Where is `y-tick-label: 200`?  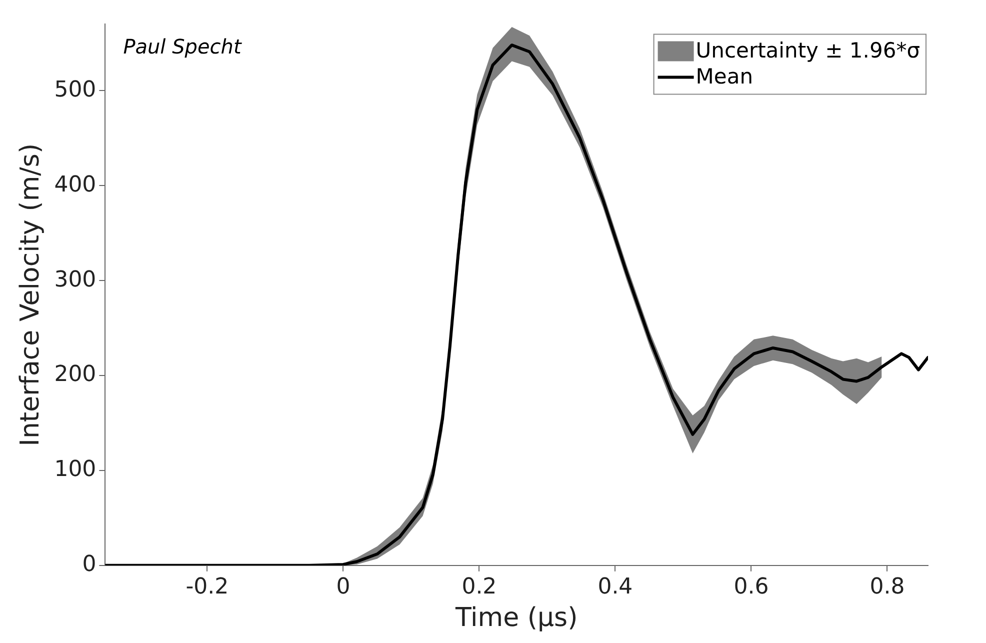
y-tick-label: 200 is located at coordinates (75, 375).